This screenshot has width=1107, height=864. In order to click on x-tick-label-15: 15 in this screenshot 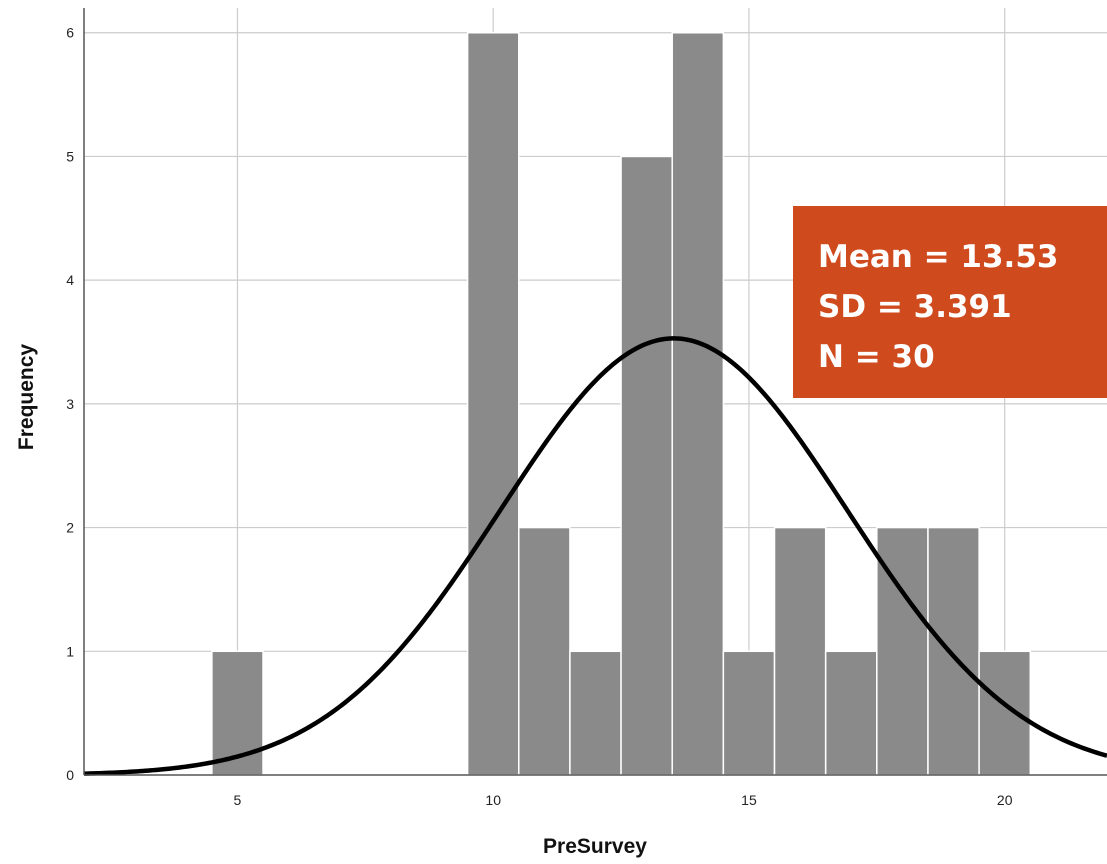, I will do `click(749, 800)`.